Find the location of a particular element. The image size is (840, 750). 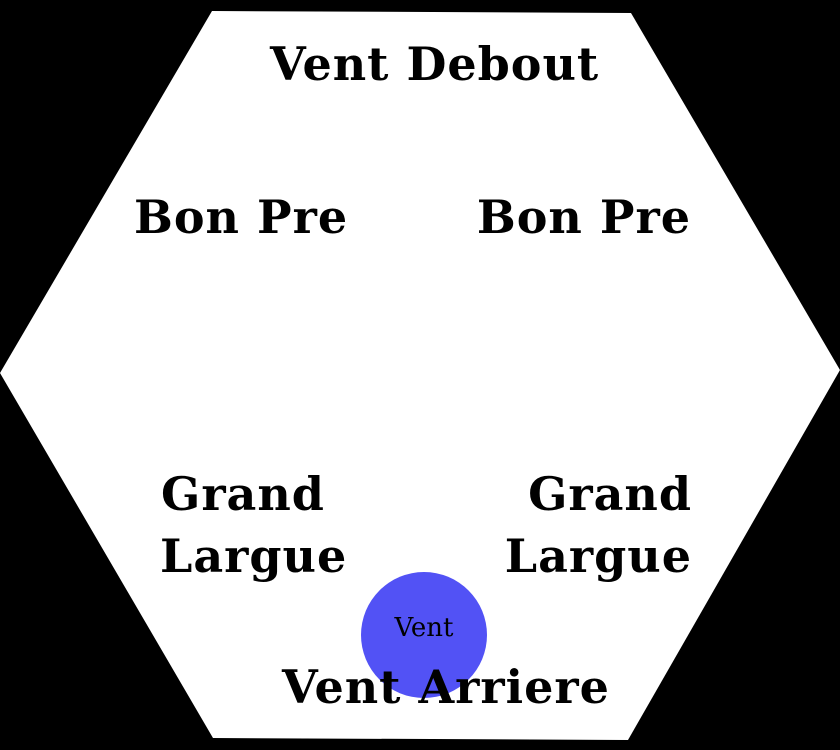

zone-label-bottom: Vent Arriere is located at coordinates (446, 687).